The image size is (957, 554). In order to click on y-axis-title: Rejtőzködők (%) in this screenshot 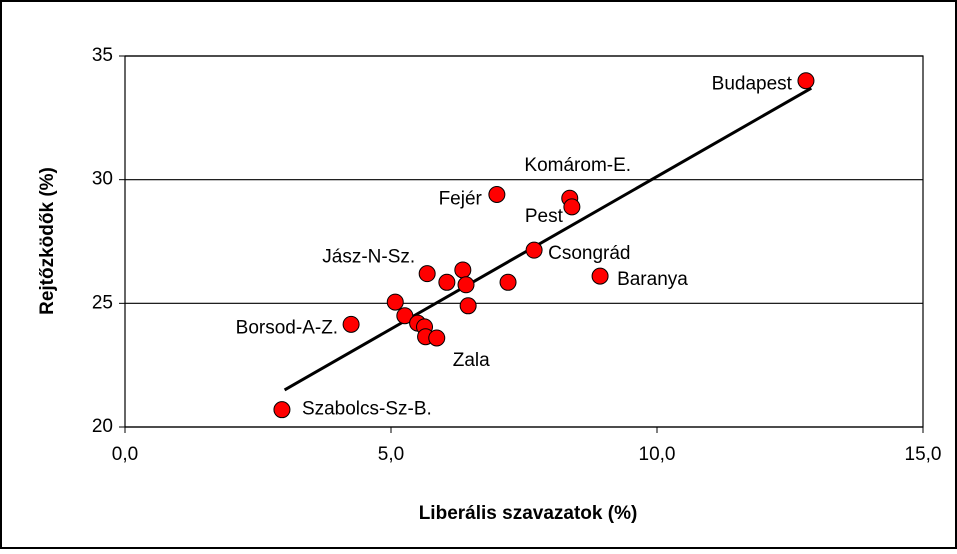, I will do `click(47, 241)`.